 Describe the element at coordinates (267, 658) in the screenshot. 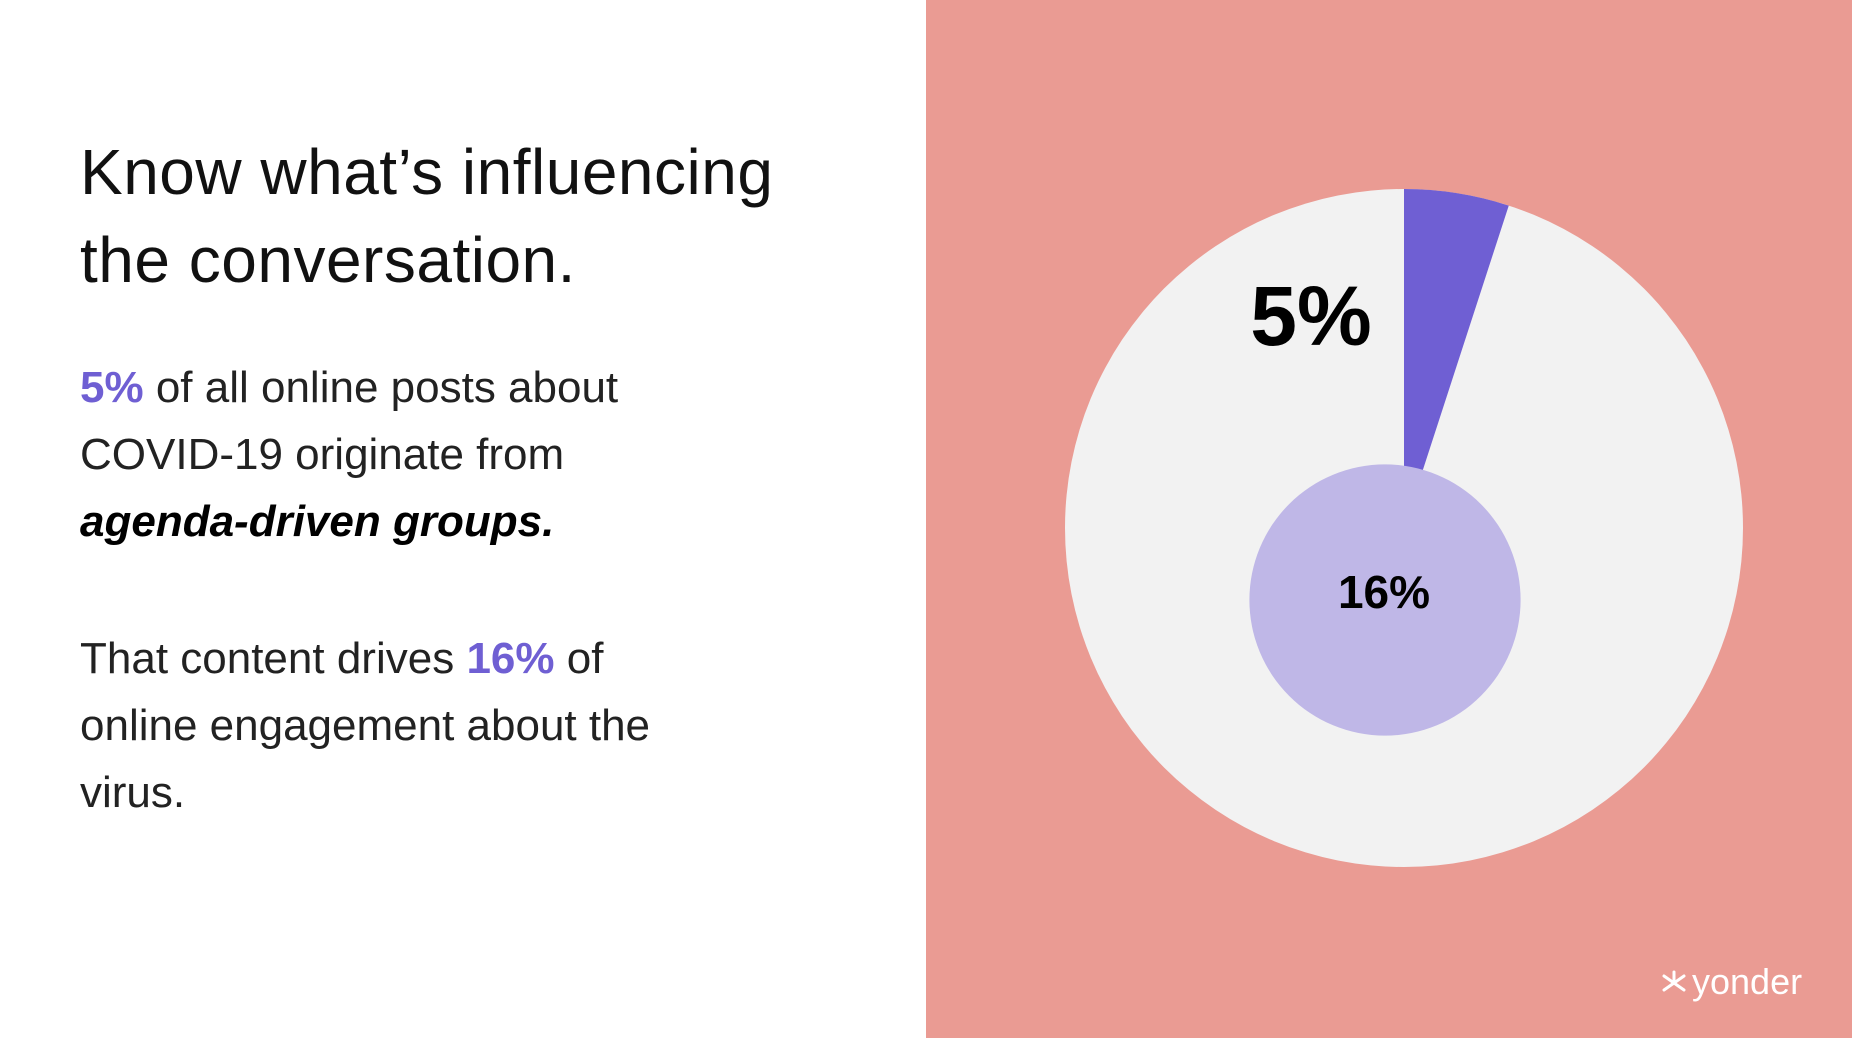

I see `text: That content drives` at that location.